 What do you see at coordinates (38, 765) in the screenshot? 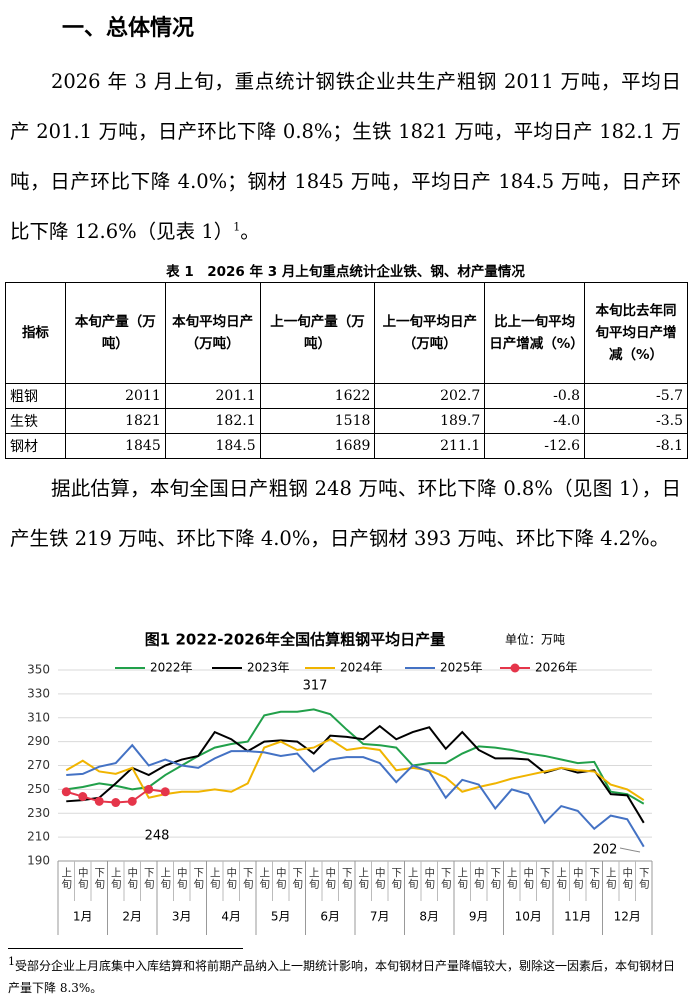
I see `y-tick-label: 270` at bounding box center [38, 765].